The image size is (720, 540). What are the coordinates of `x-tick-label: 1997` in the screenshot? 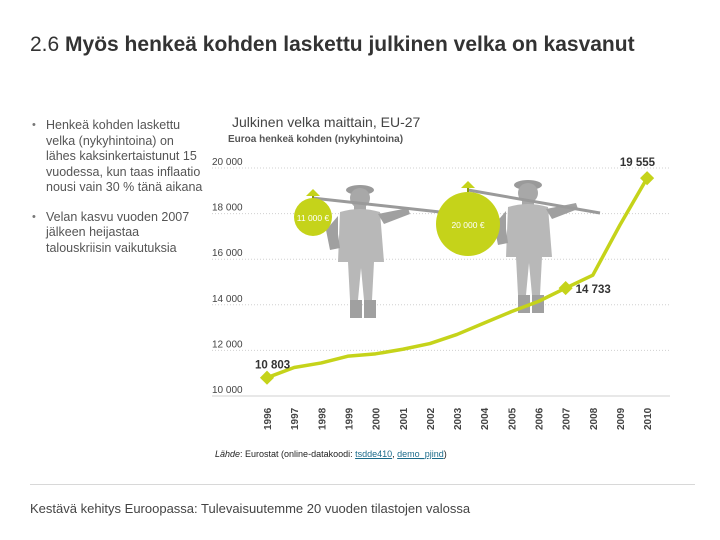 It's located at (295, 418).